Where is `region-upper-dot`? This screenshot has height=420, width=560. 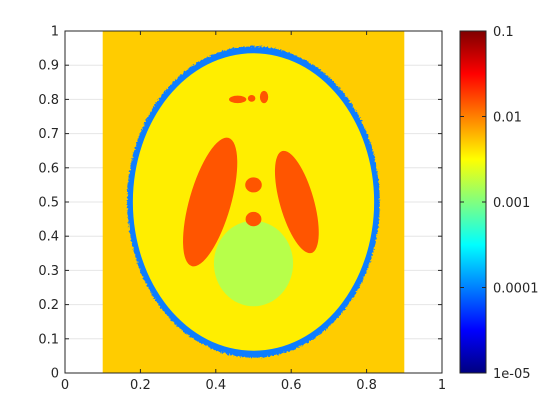
region-upper-dot is located at coordinates (253, 185).